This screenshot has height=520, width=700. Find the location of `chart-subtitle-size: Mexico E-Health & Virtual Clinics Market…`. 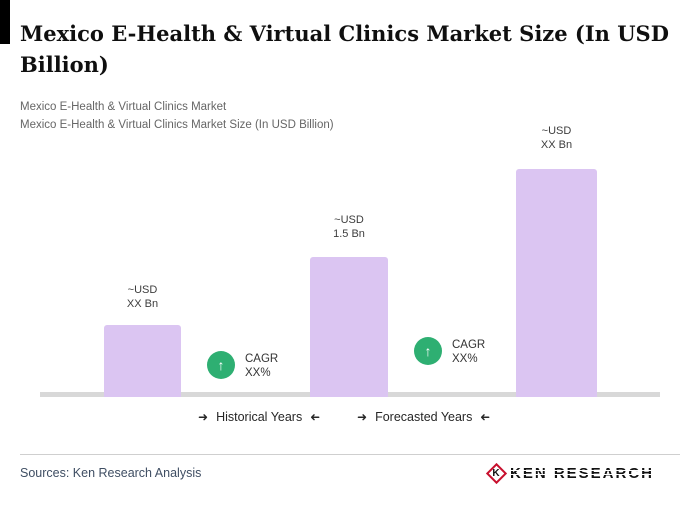

chart-subtitle-size: Mexico E-Health & Virtual Clinics Market… is located at coordinates (177, 125).